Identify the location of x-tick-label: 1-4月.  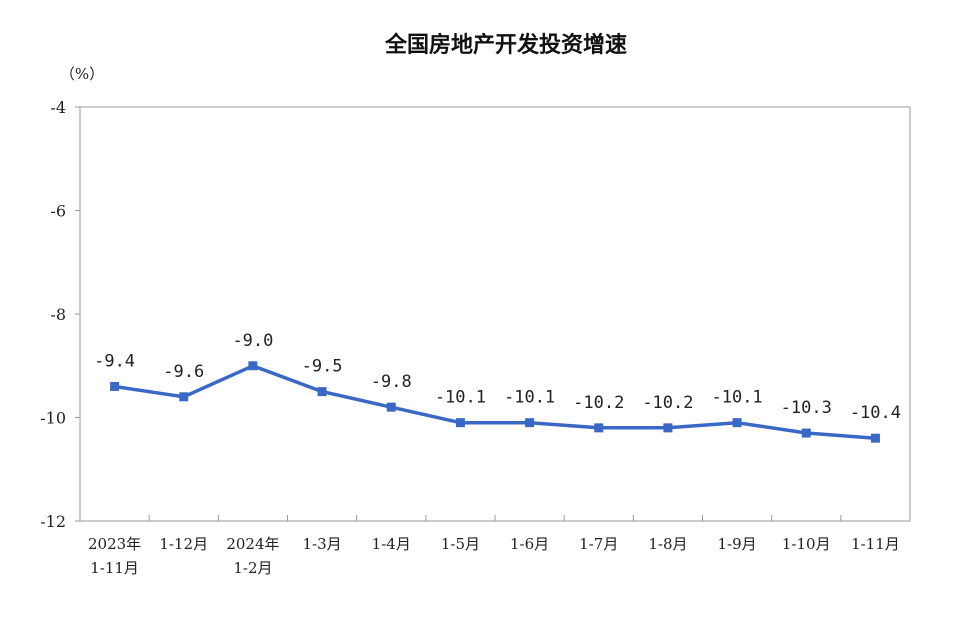
(391, 544).